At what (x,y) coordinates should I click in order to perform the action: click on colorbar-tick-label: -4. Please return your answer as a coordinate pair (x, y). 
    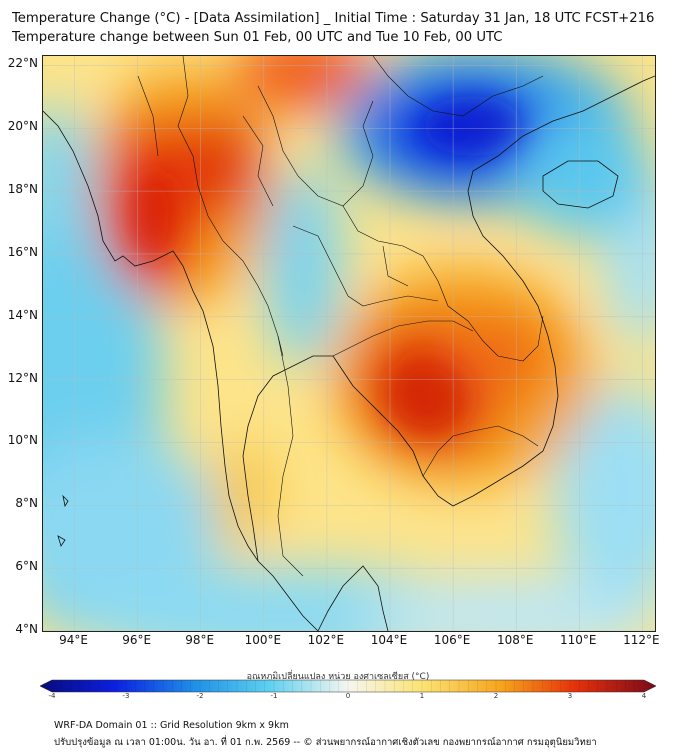
    Looking at the image, I should click on (52, 696).